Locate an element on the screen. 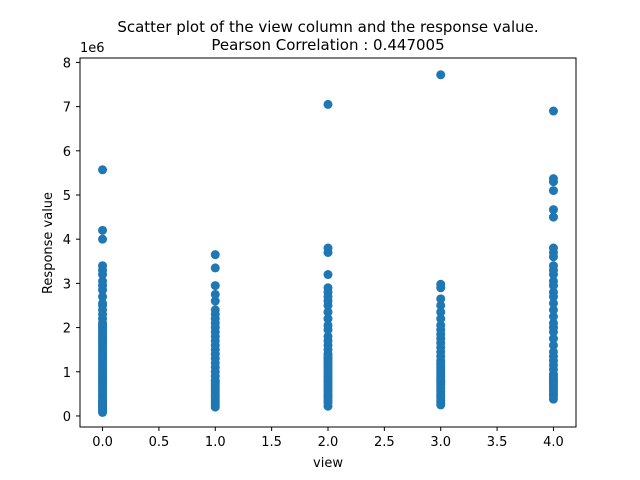  y-axis-label: Response value is located at coordinates (48, 243).